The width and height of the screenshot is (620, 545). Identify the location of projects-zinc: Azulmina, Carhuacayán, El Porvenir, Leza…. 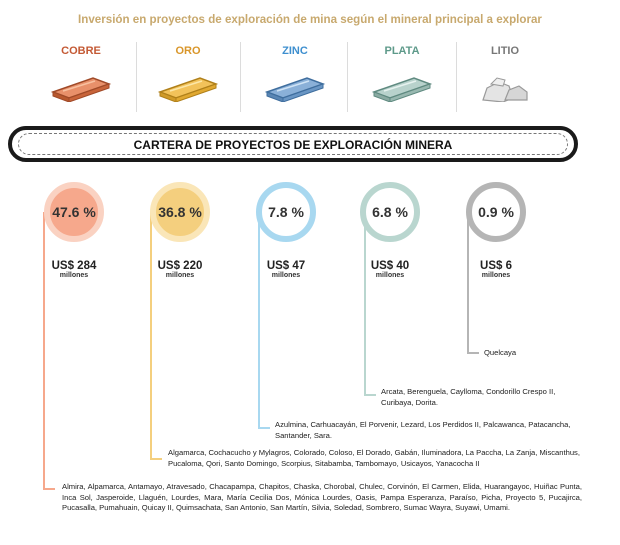
(423, 430).